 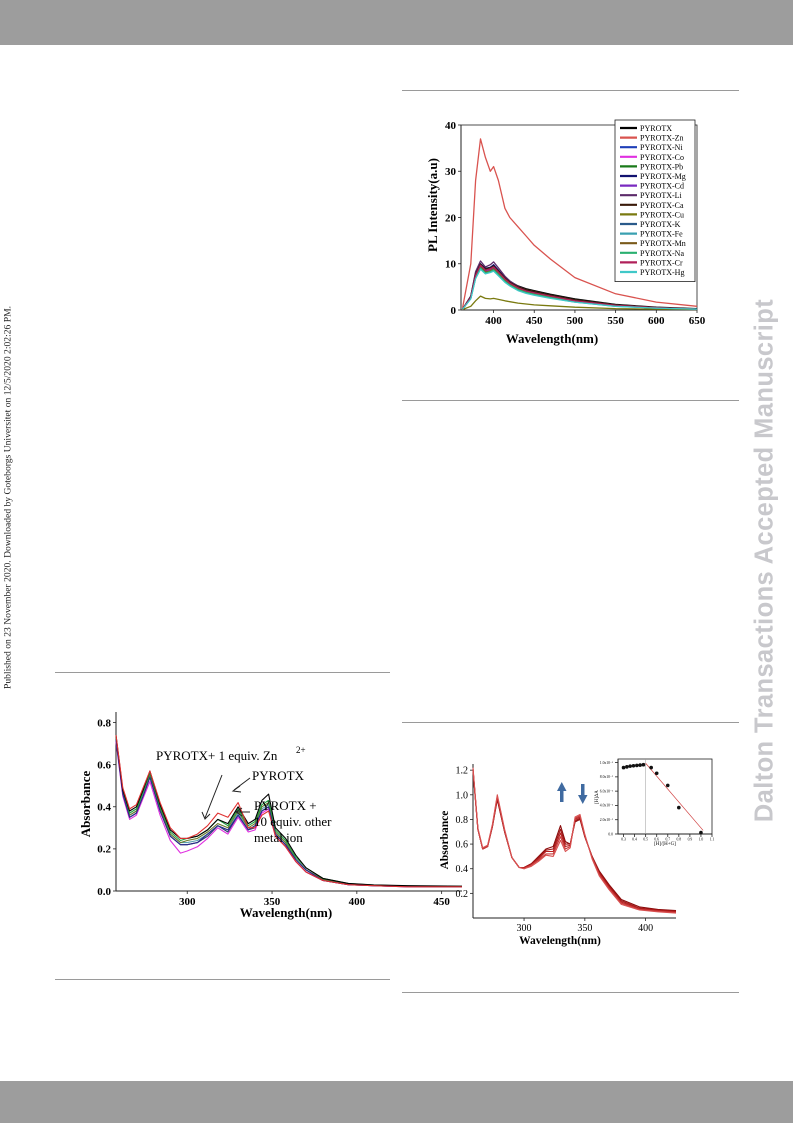 What do you see at coordinates (396, 1102) in the screenshot?
I see `bottom-banner` at bounding box center [396, 1102].